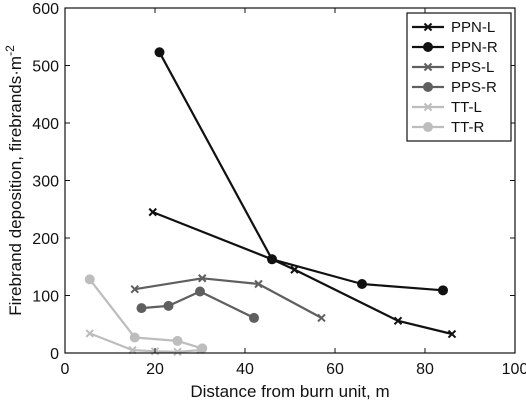  Describe the element at coordinates (10, 50) in the screenshot. I see `y-axis-label-superscript: -2` at that location.